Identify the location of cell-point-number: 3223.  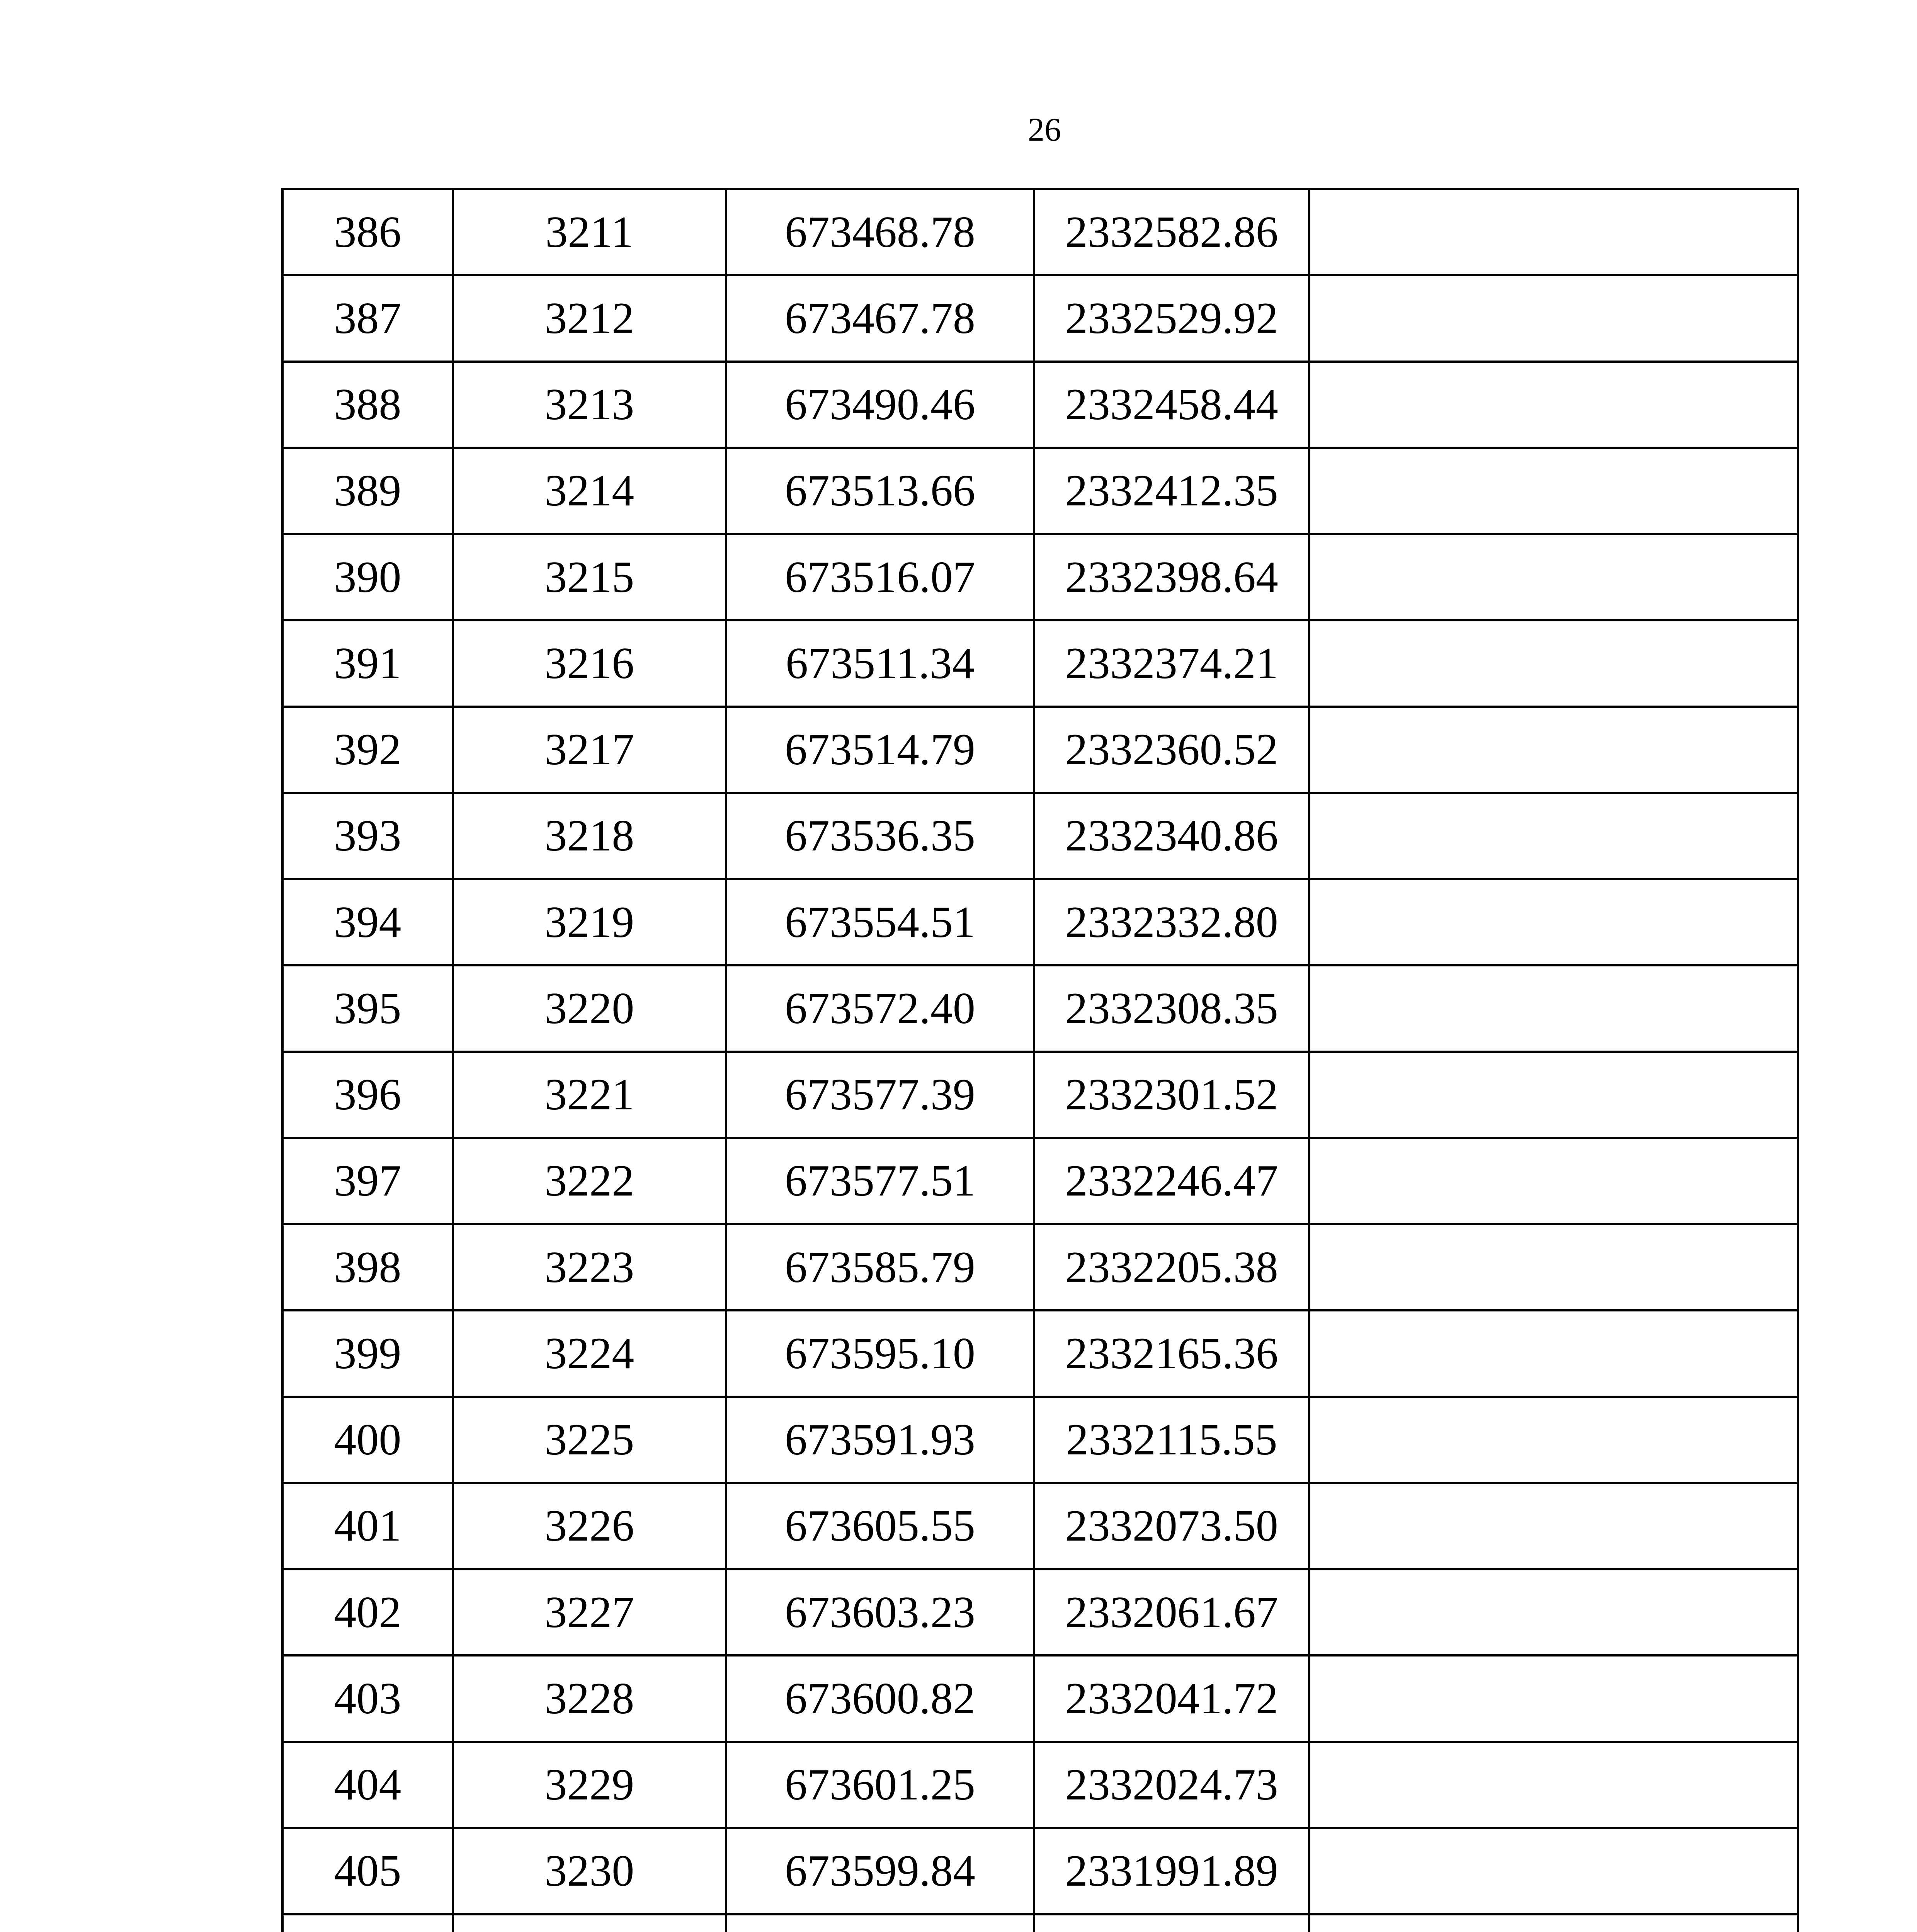
(589, 1268).